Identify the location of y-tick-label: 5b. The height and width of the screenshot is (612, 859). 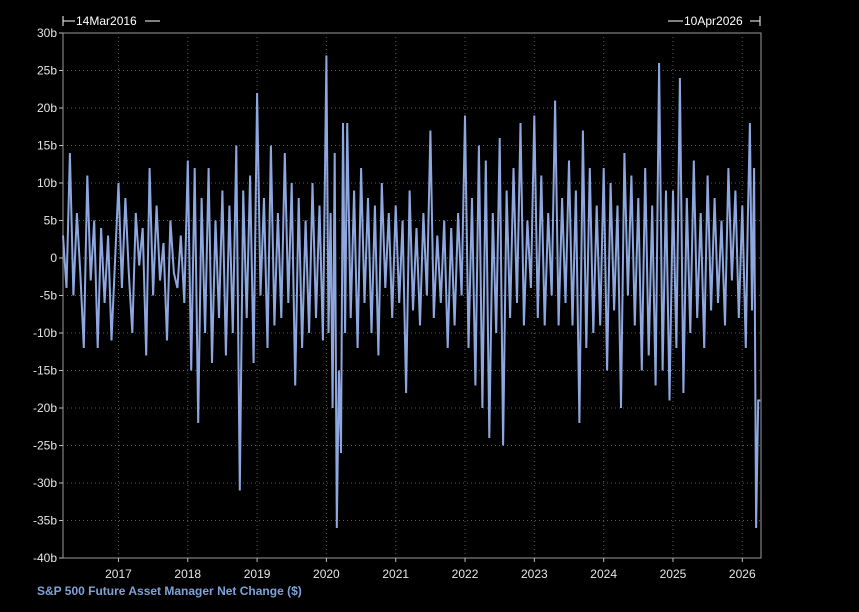
(51, 221).